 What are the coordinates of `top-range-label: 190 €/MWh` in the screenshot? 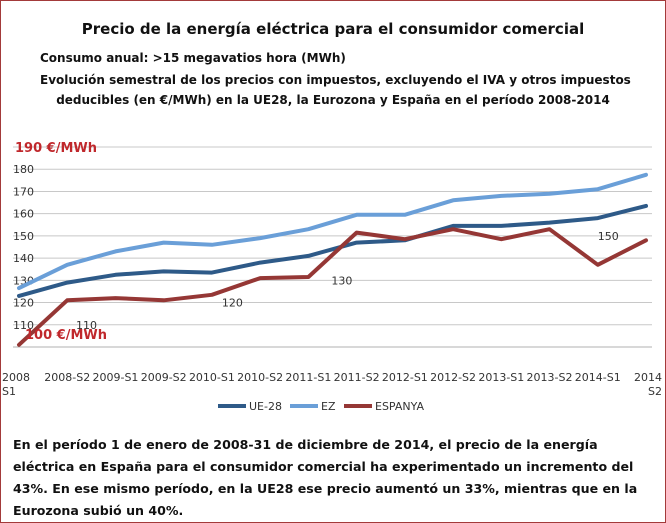 It's located at (56, 148).